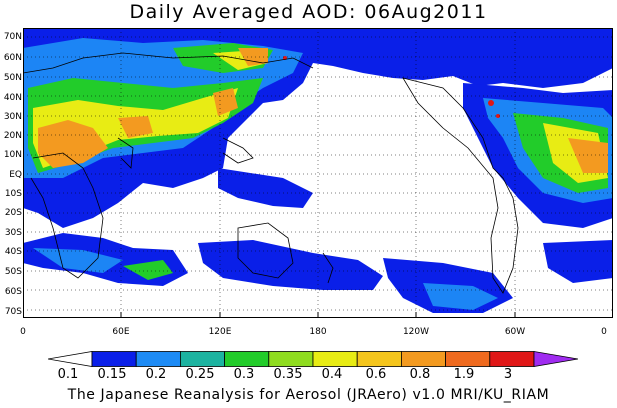 Image resolution: width=617 pixels, height=408 pixels. Describe the element at coordinates (12, 78) in the screenshot. I see `lat-label-50n: 50N` at that location.